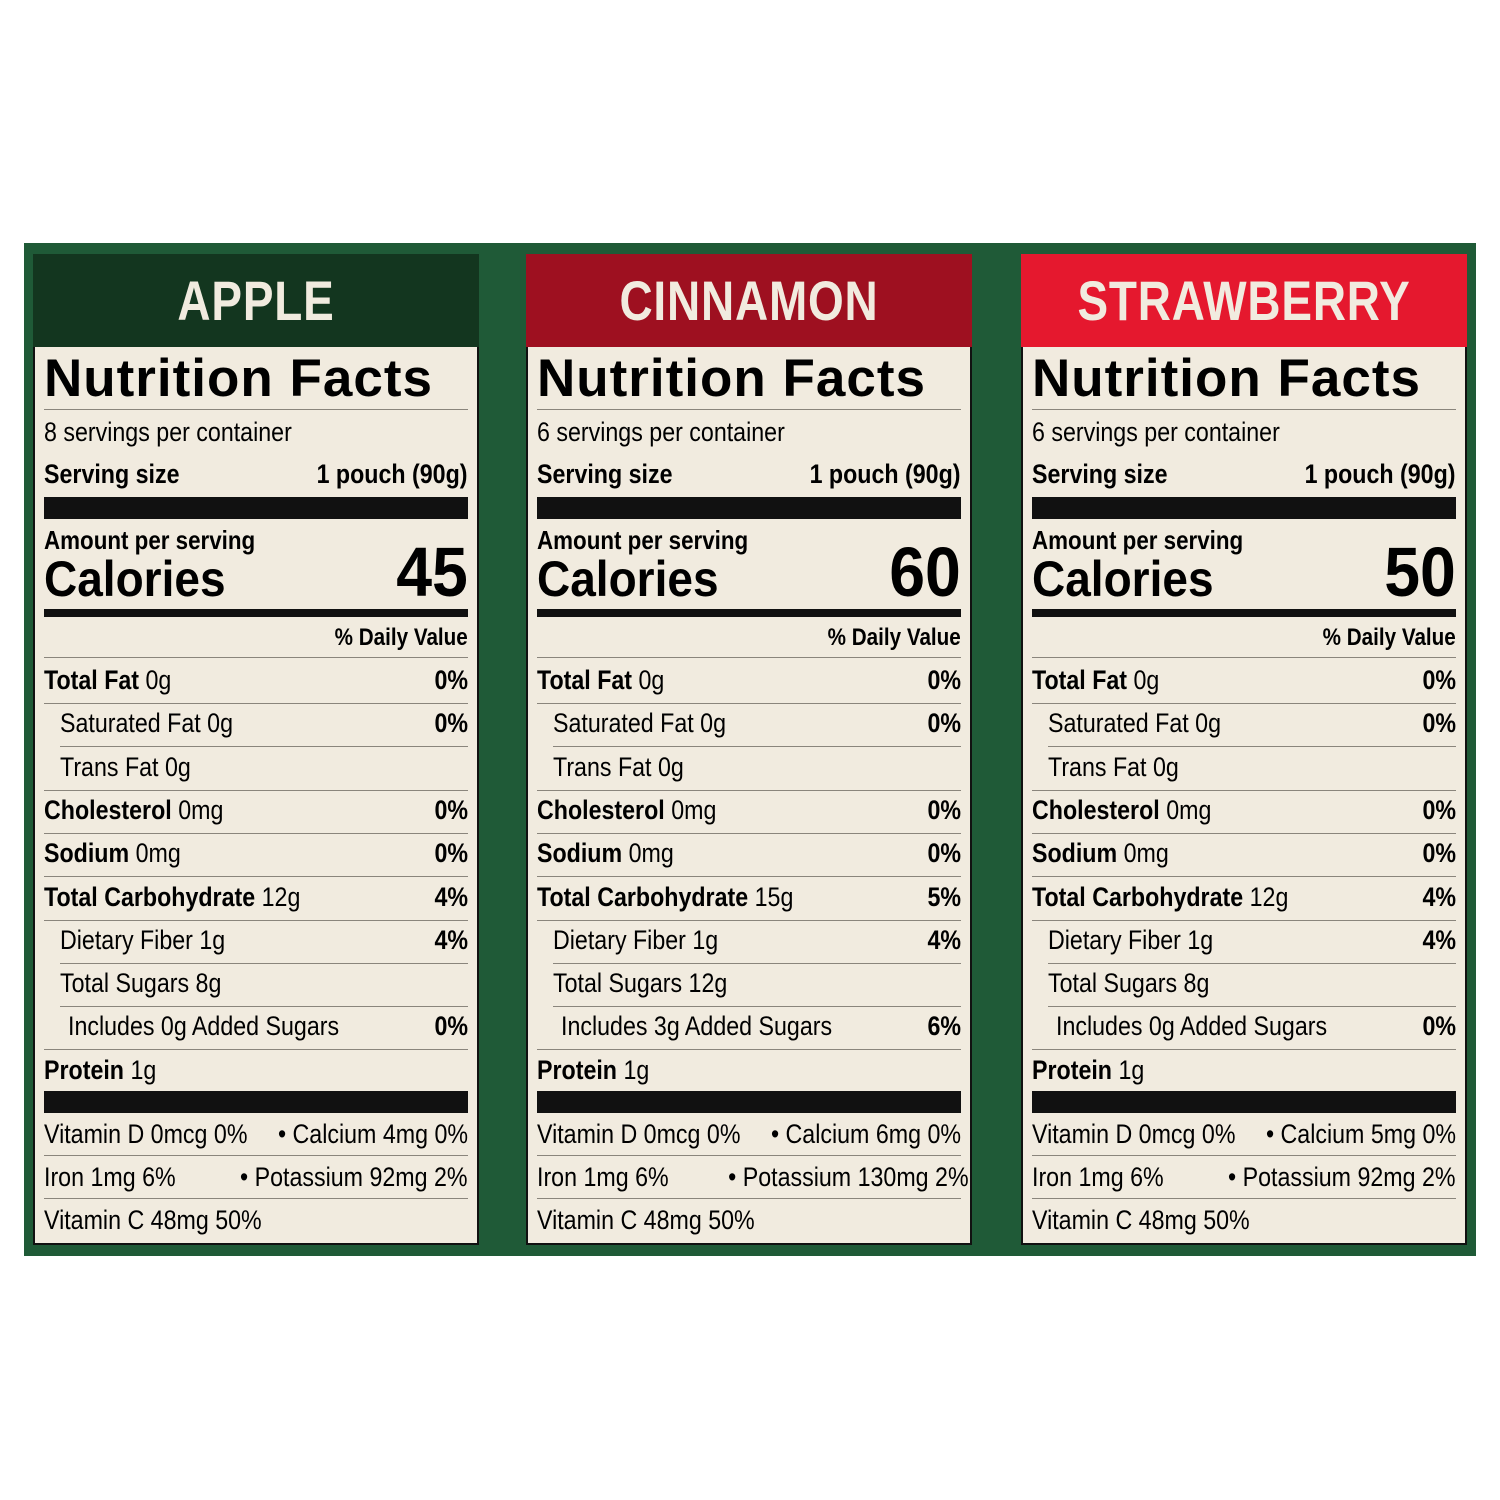 The width and height of the screenshot is (1500, 1500). What do you see at coordinates (848, 1177) in the screenshot?
I see `potassium: • Potassium 130mg 2%` at bounding box center [848, 1177].